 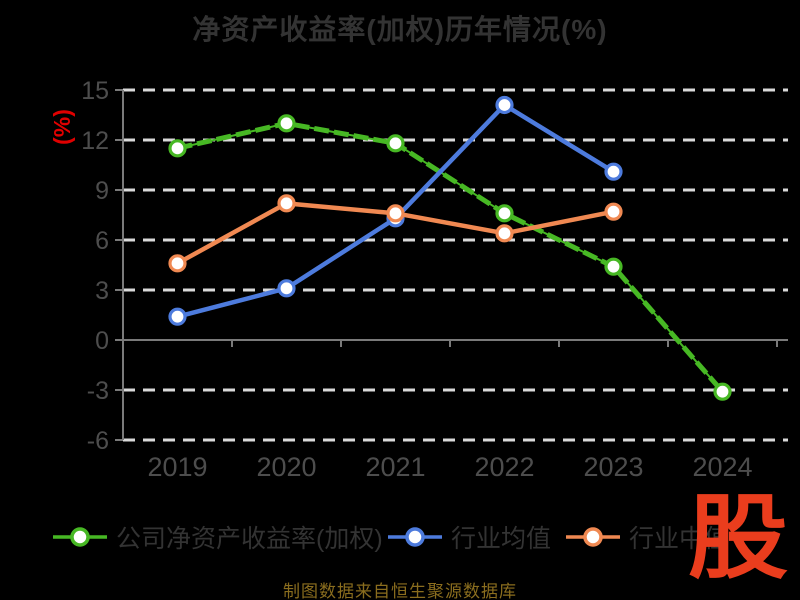 I want to click on legend-marker-industry-average, so click(x=415, y=537).